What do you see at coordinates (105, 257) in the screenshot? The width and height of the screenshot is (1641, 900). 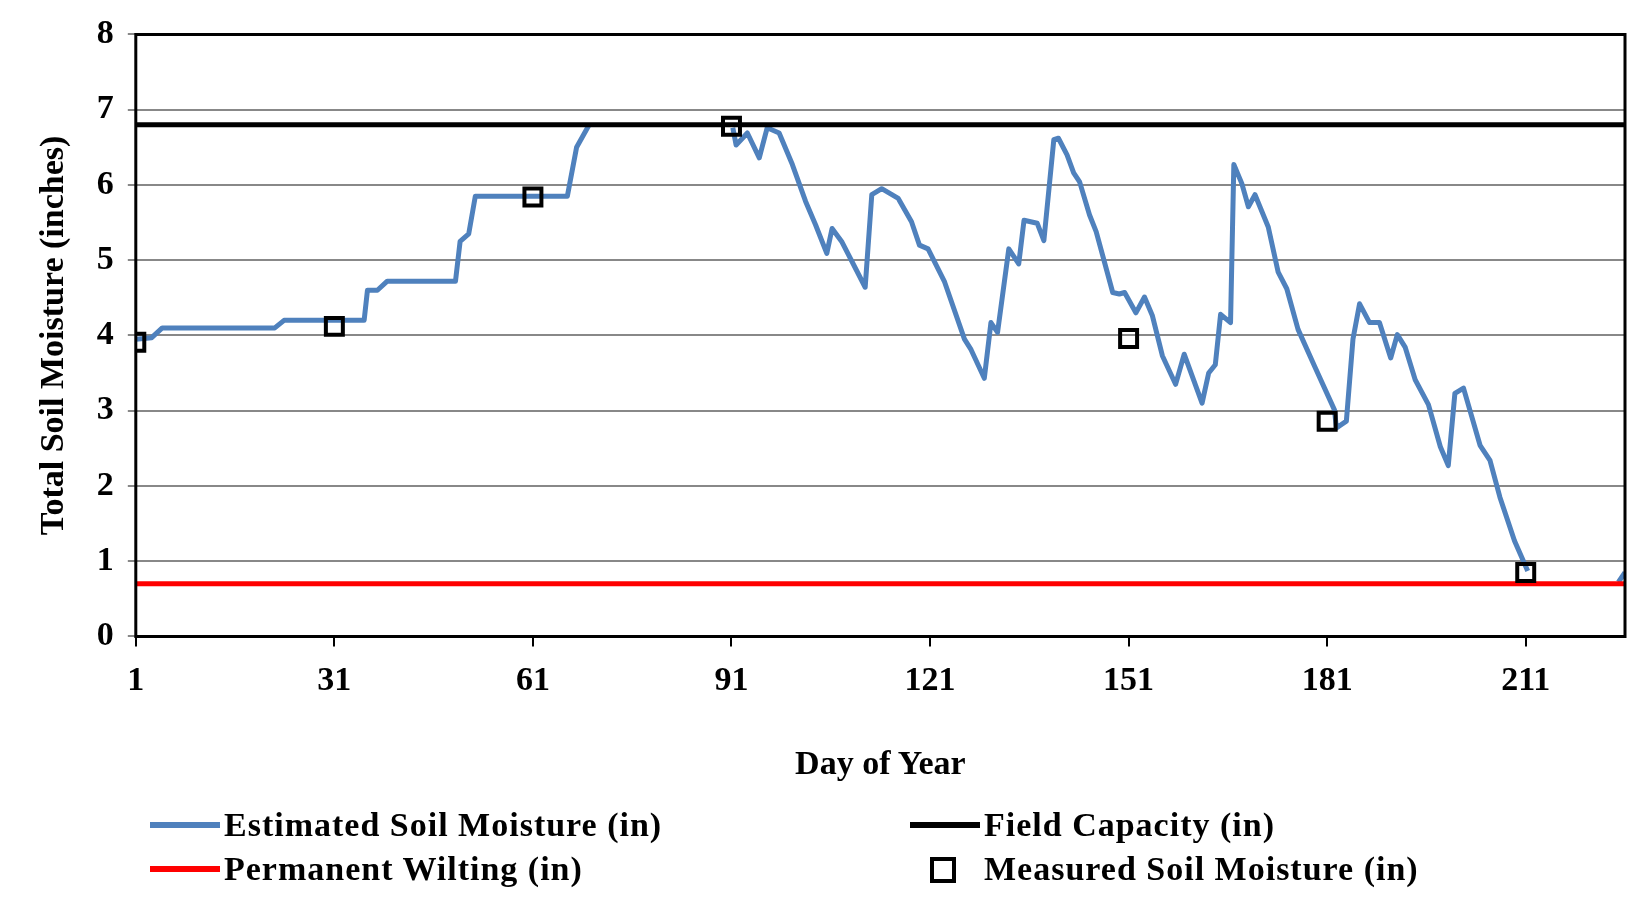 I see `y-tick-label: 5` at bounding box center [105, 257].